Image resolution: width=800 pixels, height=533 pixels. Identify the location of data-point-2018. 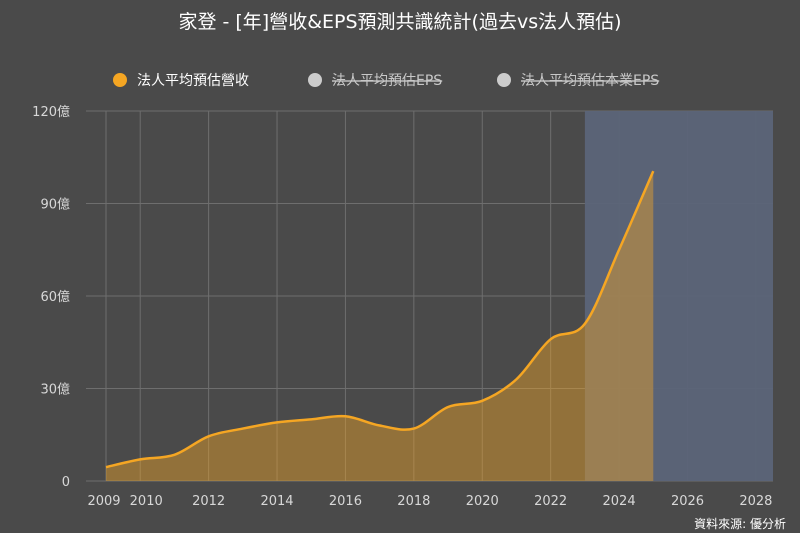
(414, 429).